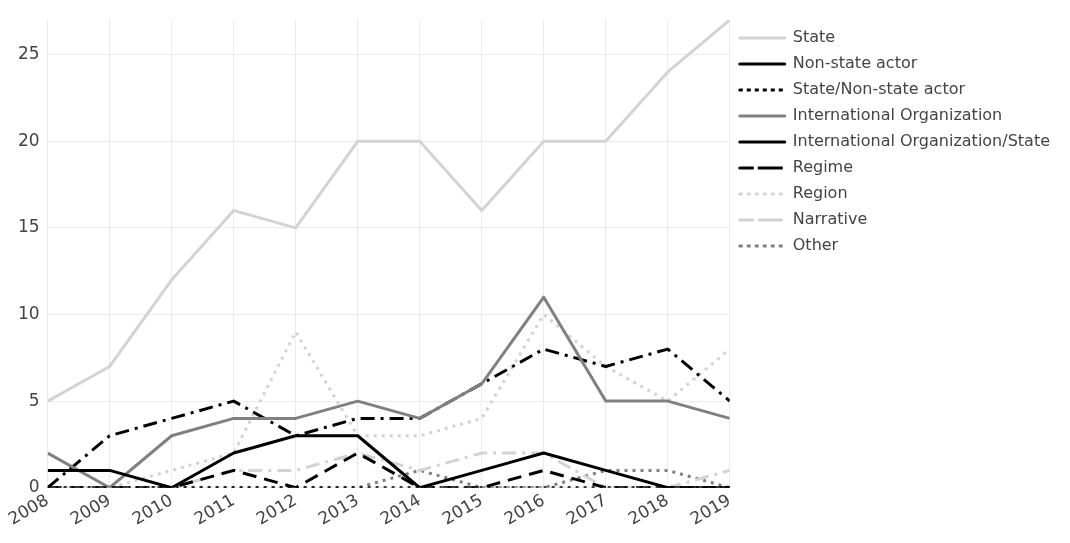 The image size is (1070, 543). I want to click on legend-label: Non-state actor, so click(855, 63).